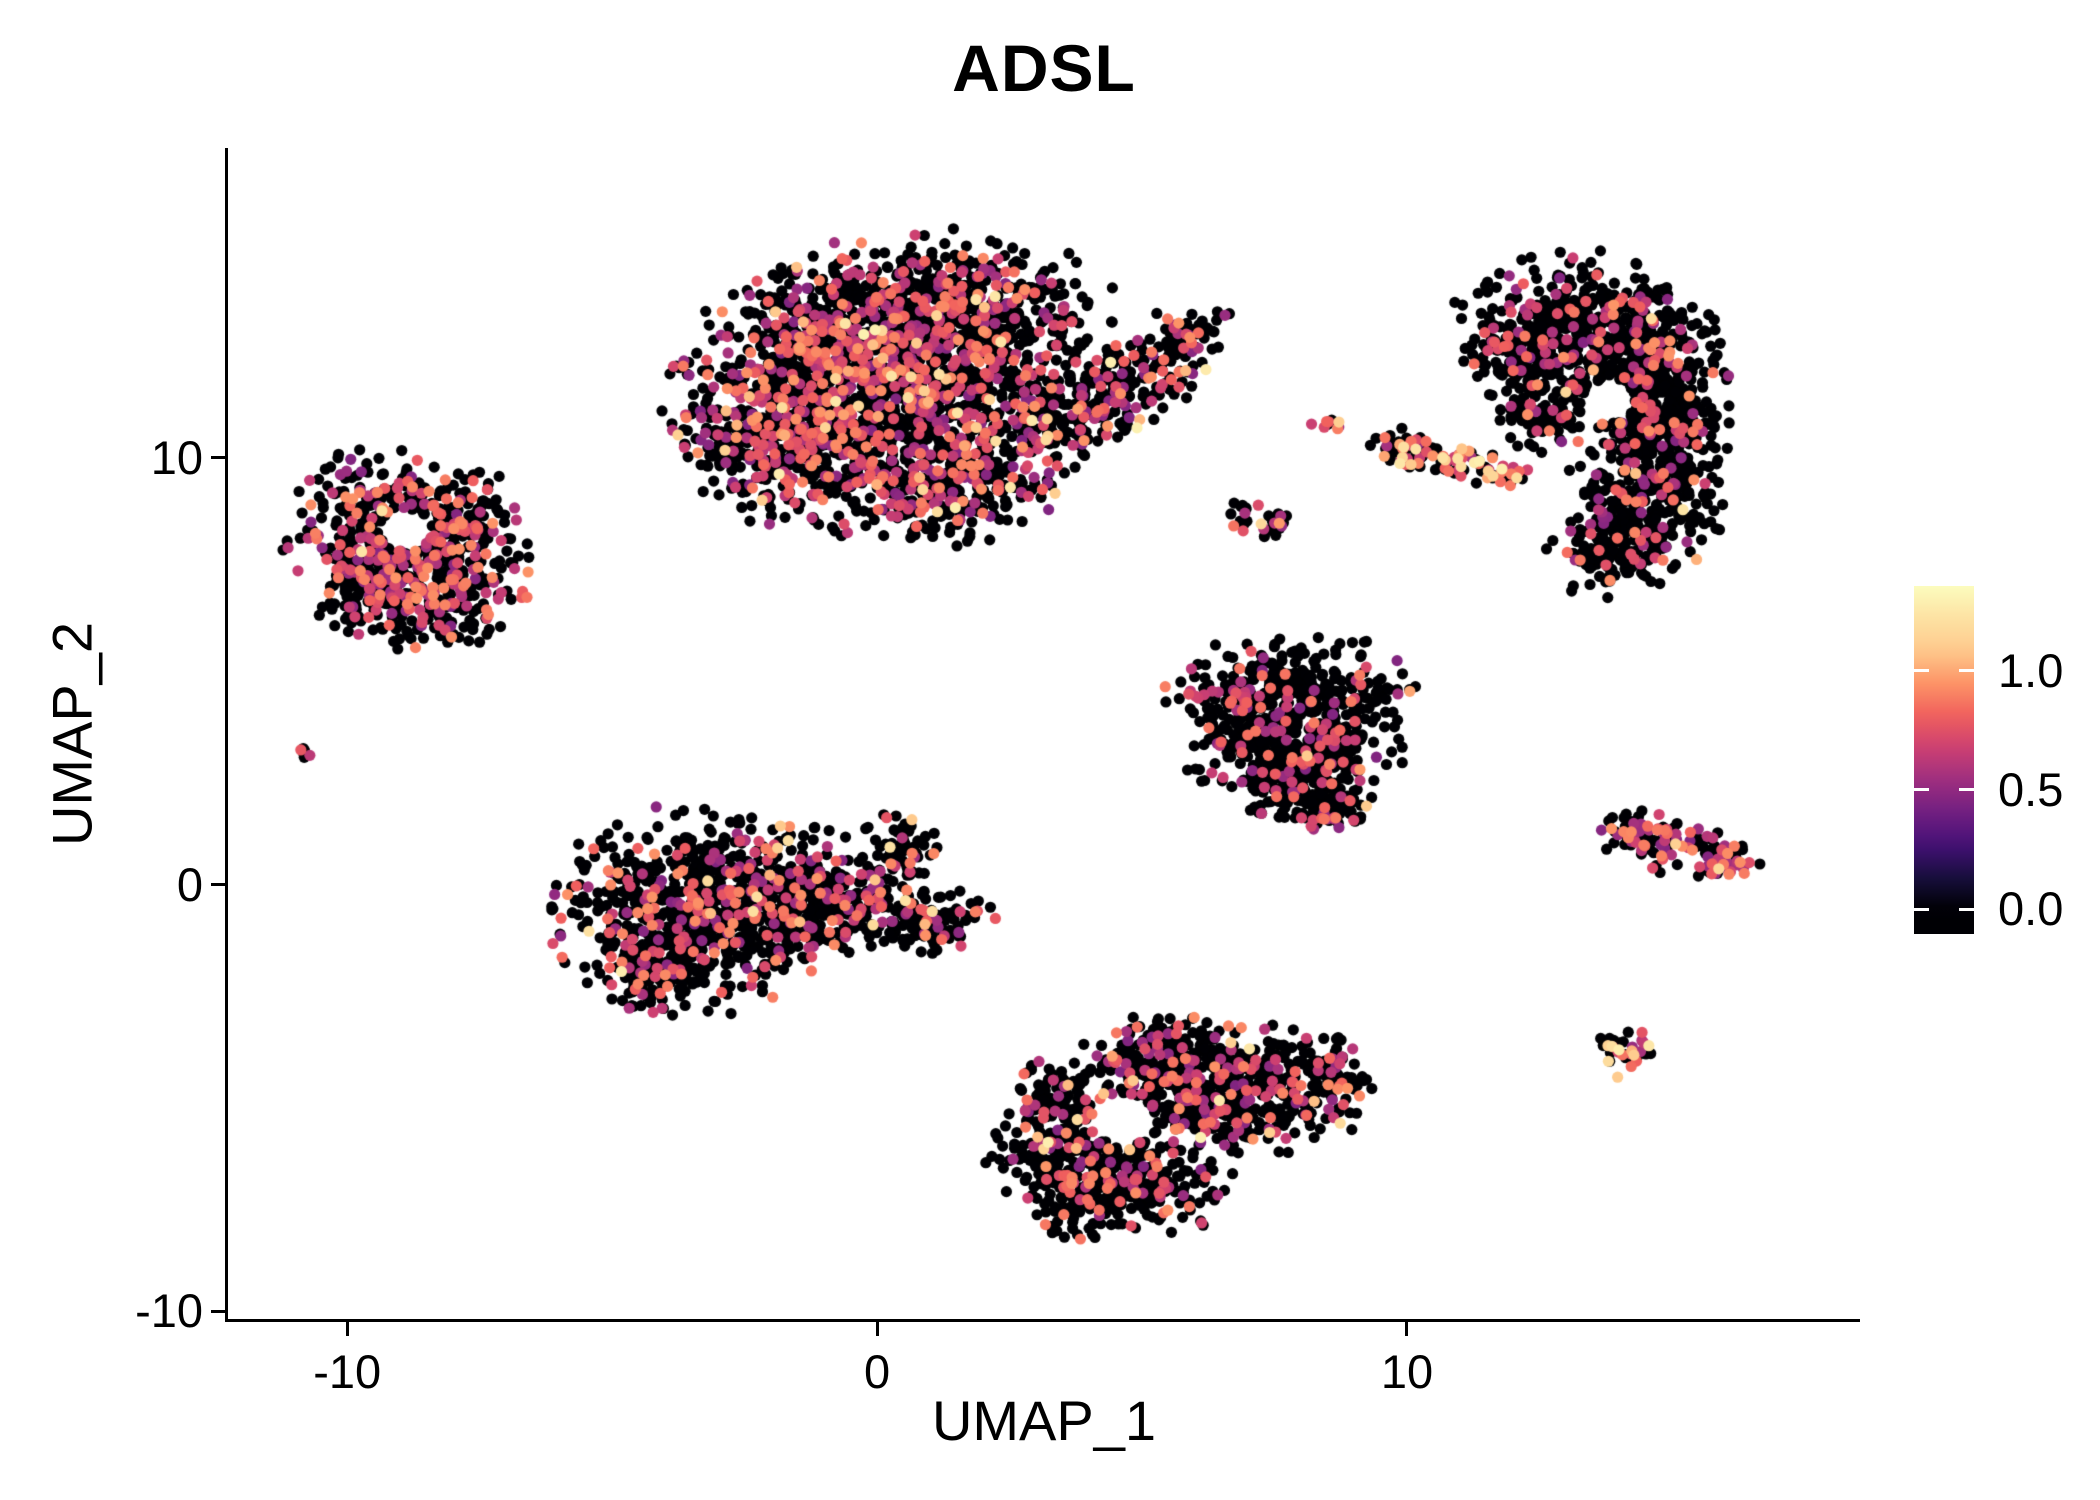 This screenshot has height=1500, width=2100. What do you see at coordinates (347, 1371) in the screenshot?
I see `x-tick-label: -10` at bounding box center [347, 1371].